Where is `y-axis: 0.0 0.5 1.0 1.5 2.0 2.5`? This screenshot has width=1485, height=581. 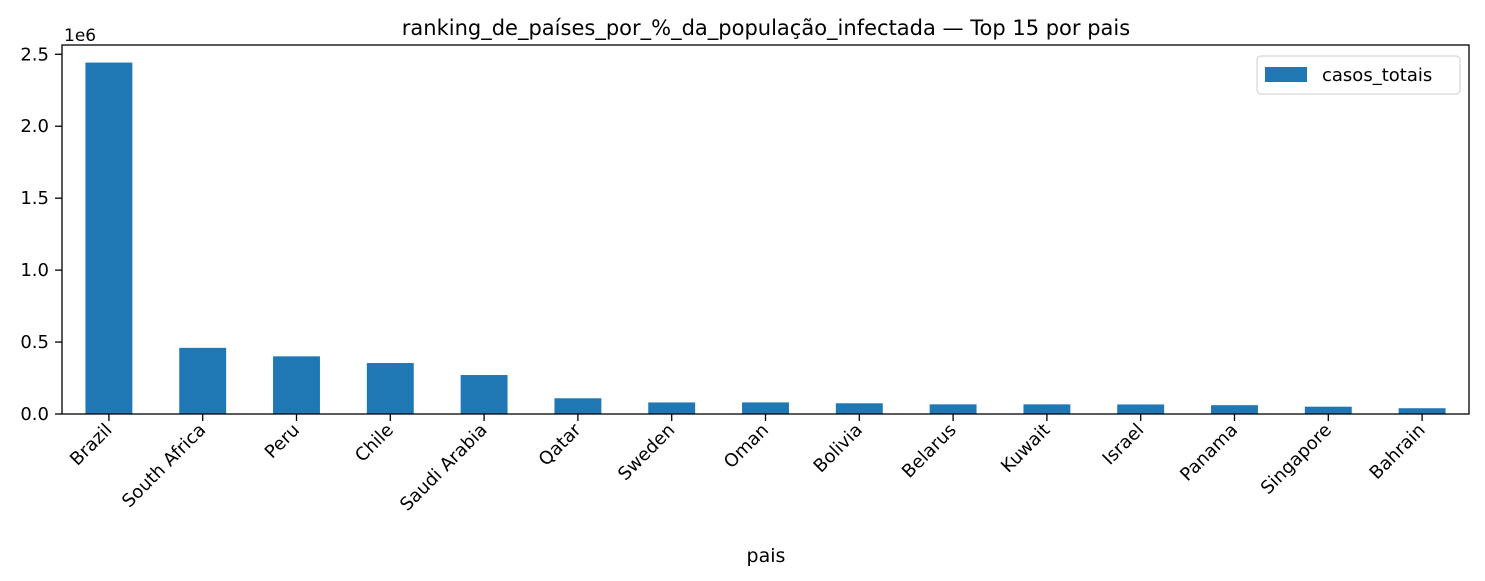
y-axis: 0.0 0.5 1.0 1.5 2.0 2.5 is located at coordinates (41, 234).